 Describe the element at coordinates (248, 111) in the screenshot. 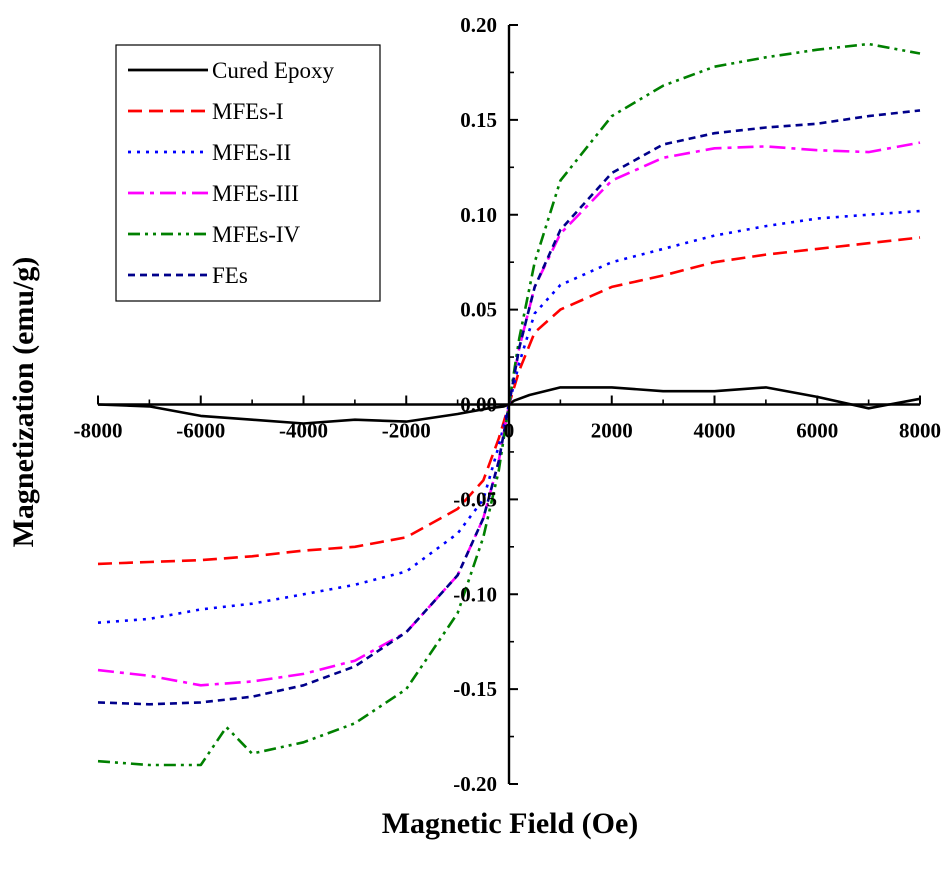

I see `legend-label-2: MFEs-I` at that location.